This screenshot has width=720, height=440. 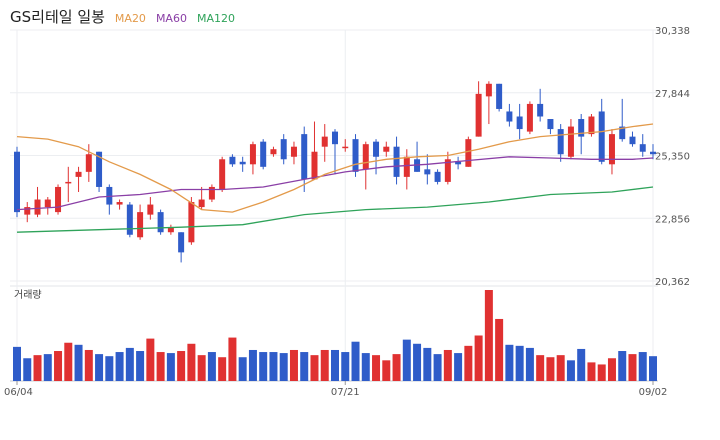 I want to click on legend-ma120: MA120, so click(x=215, y=18).